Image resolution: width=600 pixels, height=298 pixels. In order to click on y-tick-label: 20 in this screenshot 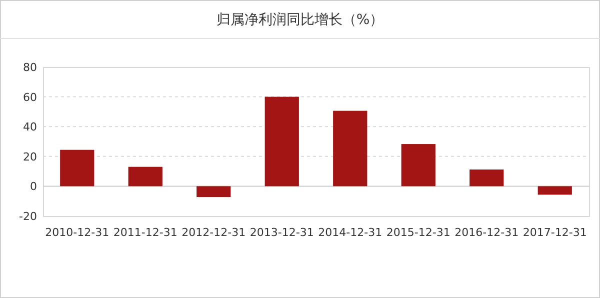, I will do `click(30, 157)`.